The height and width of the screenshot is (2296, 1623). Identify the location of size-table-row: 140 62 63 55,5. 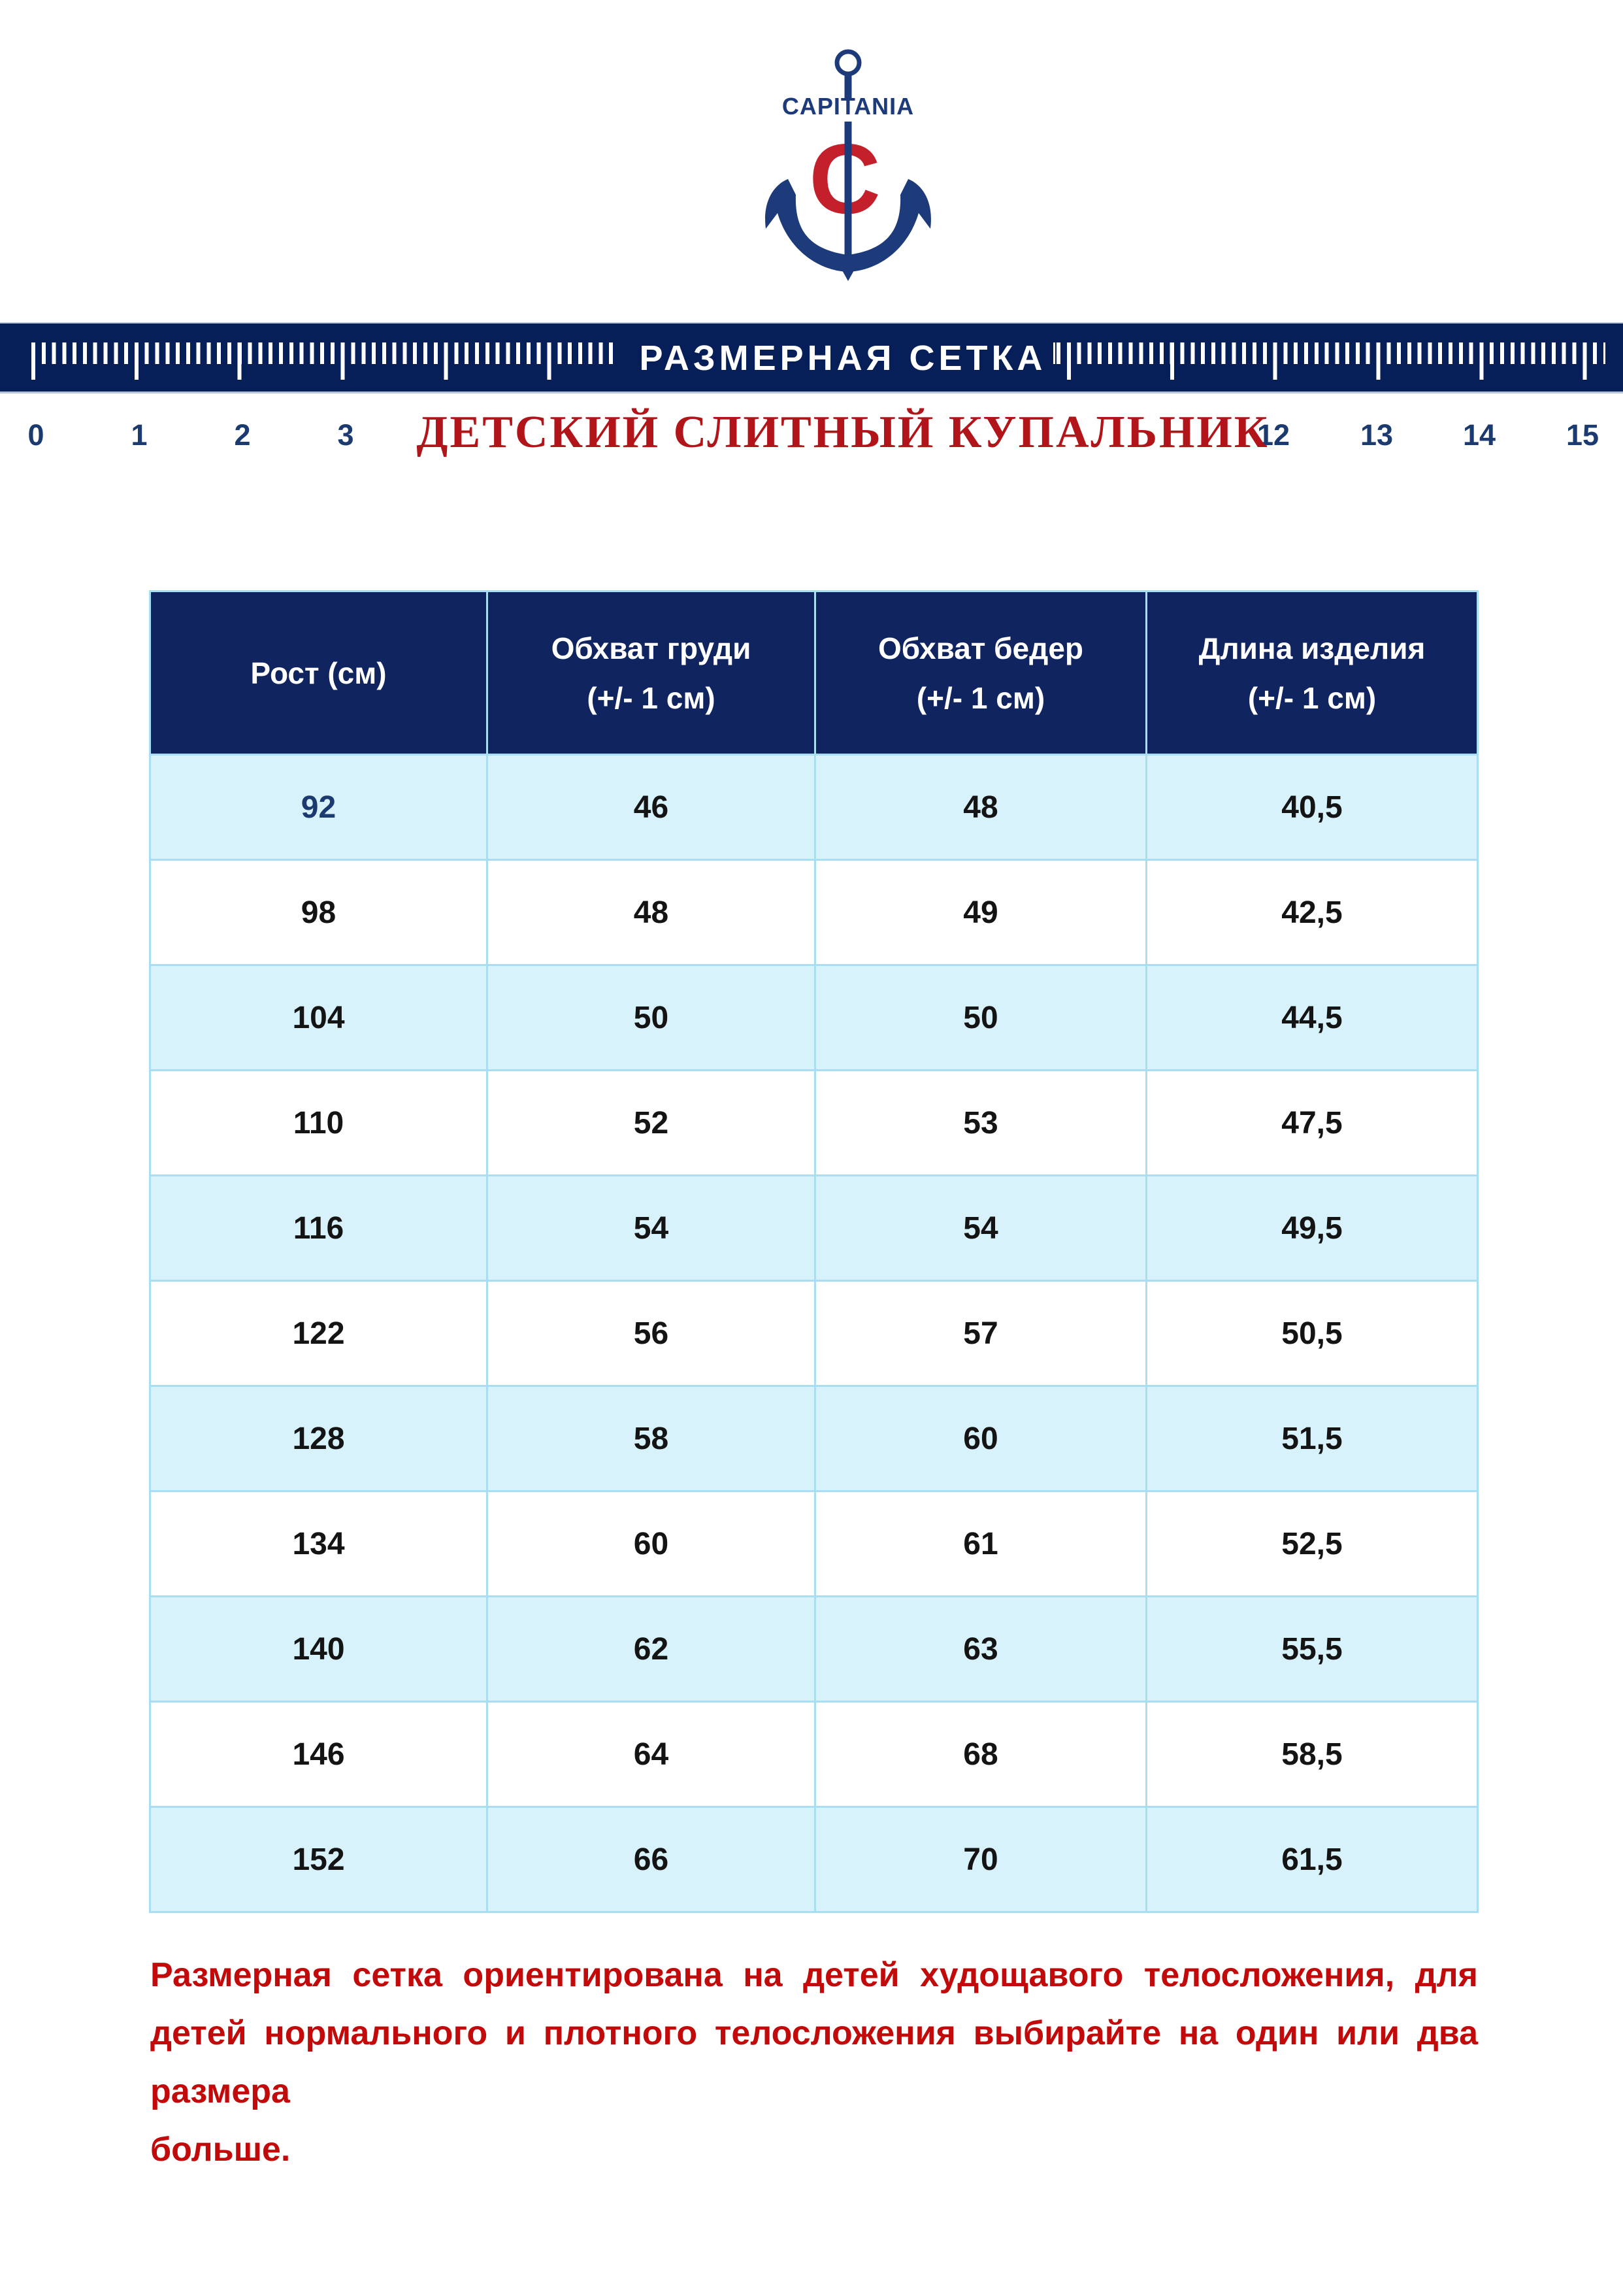
(814, 1649).